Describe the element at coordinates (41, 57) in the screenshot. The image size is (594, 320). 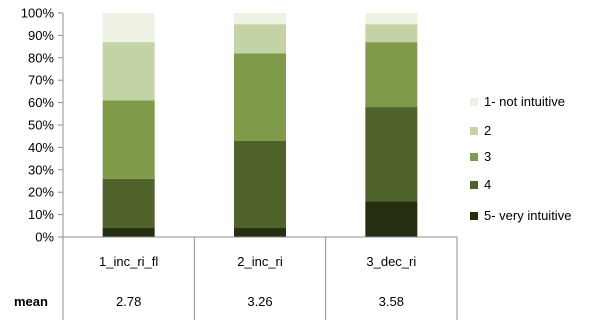
I see `y-tick-label: 80%` at that location.